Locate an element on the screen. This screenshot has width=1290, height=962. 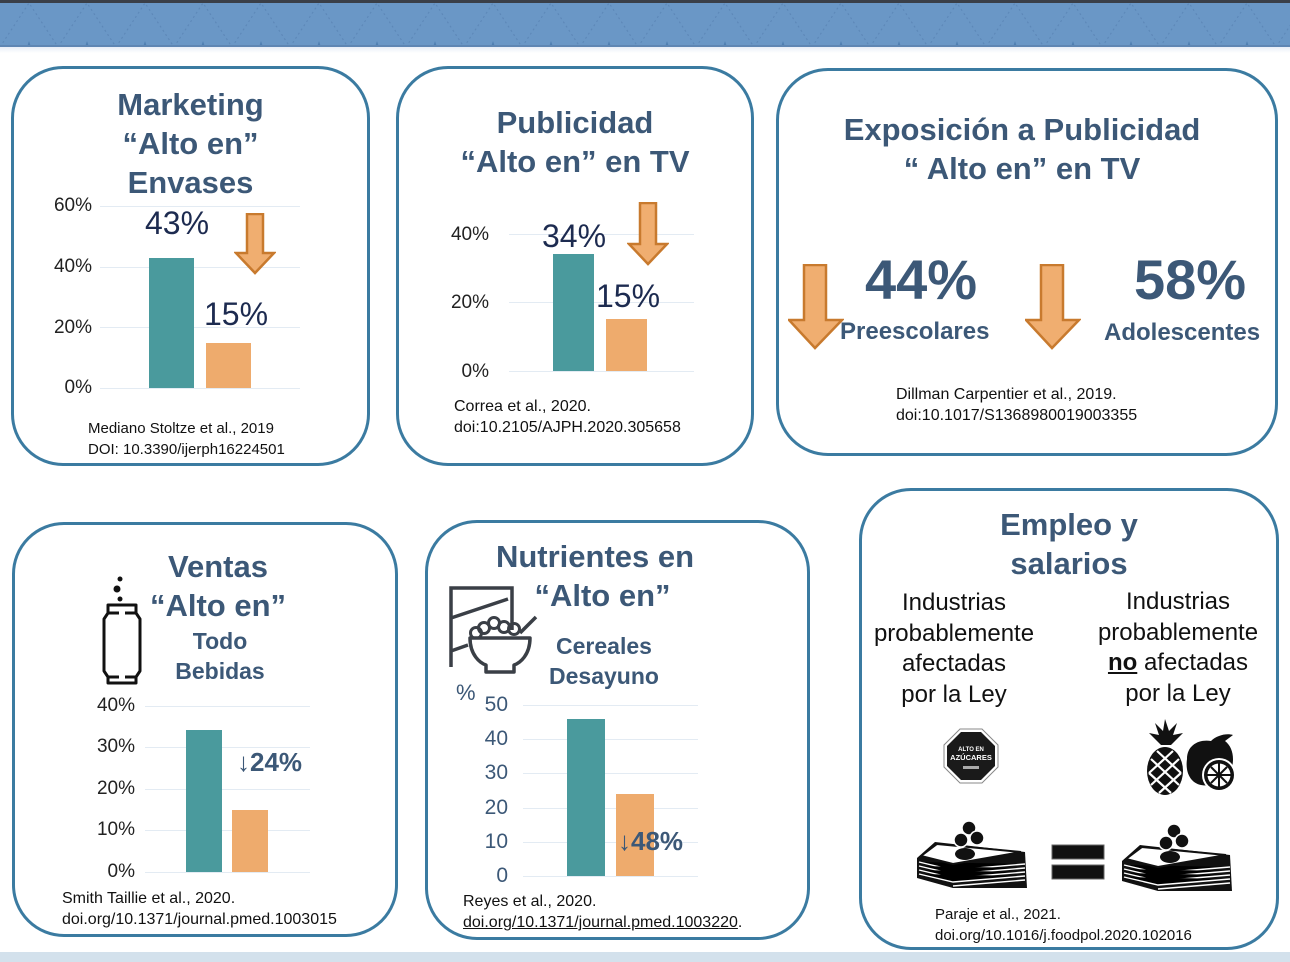
citation-doi-link: doi.org/10.1371/journal.pmed.1003220 is located at coordinates (600, 922).